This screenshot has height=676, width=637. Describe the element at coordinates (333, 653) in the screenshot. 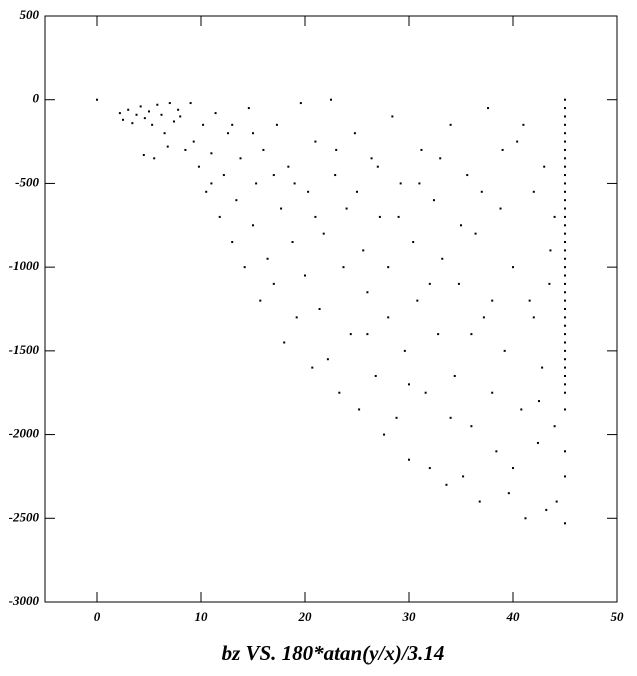

I see `chart-title: bz VS. 180*atan(y/x)/3.14` at that location.